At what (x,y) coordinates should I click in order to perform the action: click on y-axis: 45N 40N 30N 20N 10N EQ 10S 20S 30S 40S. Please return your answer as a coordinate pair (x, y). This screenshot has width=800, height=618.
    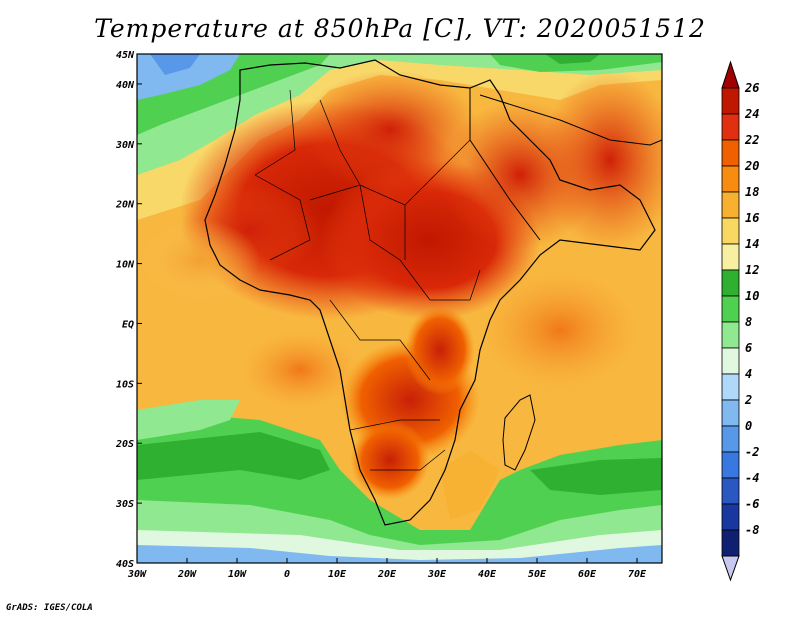
    Looking at the image, I should click on (128, 310).